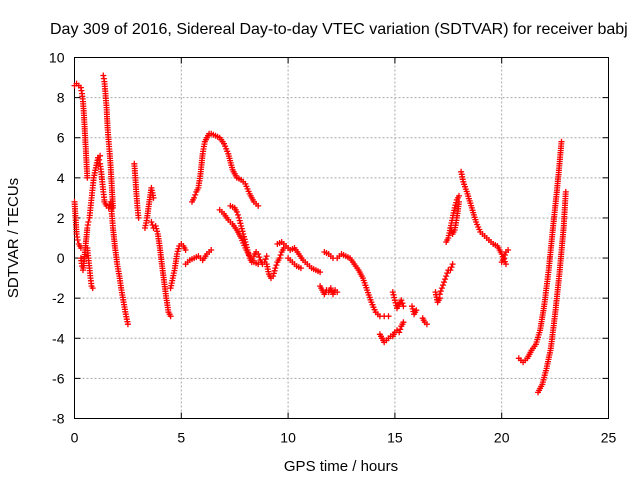 This screenshot has width=640, height=480. Describe the element at coordinates (58, 338) in the screenshot. I see `y-tick-label: -4` at that location.